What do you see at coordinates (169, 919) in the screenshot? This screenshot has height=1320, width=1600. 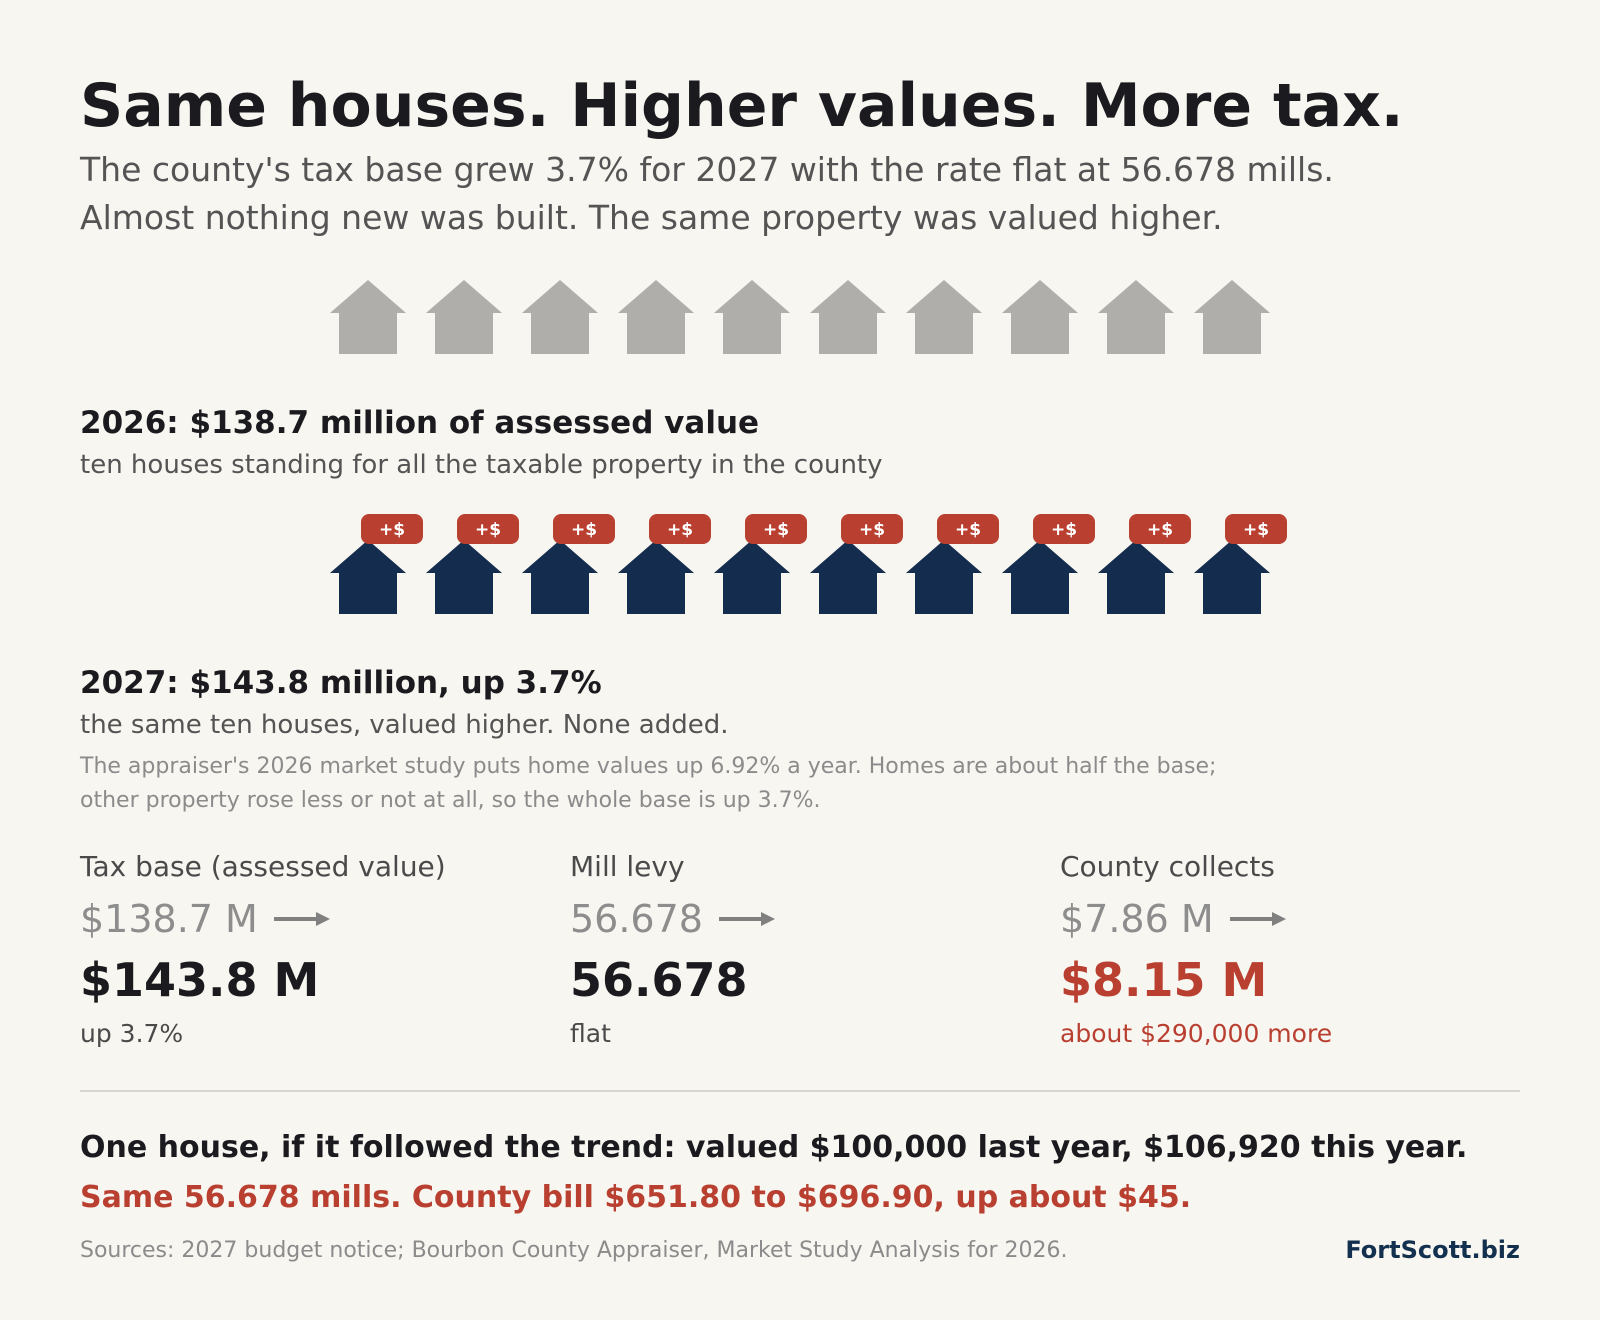 I see `stat-old-value: $138.7 M` at bounding box center [169, 919].